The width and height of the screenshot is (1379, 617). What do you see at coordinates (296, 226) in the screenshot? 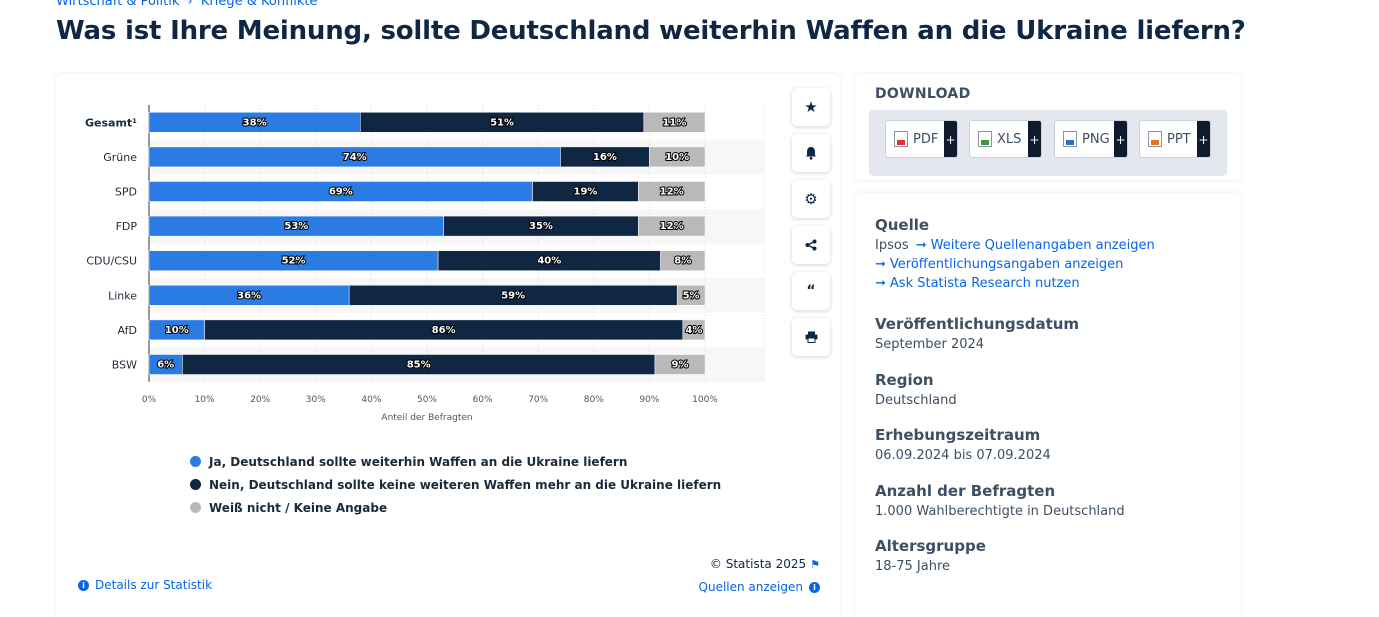
I see `data-label: 53%` at bounding box center [296, 226].